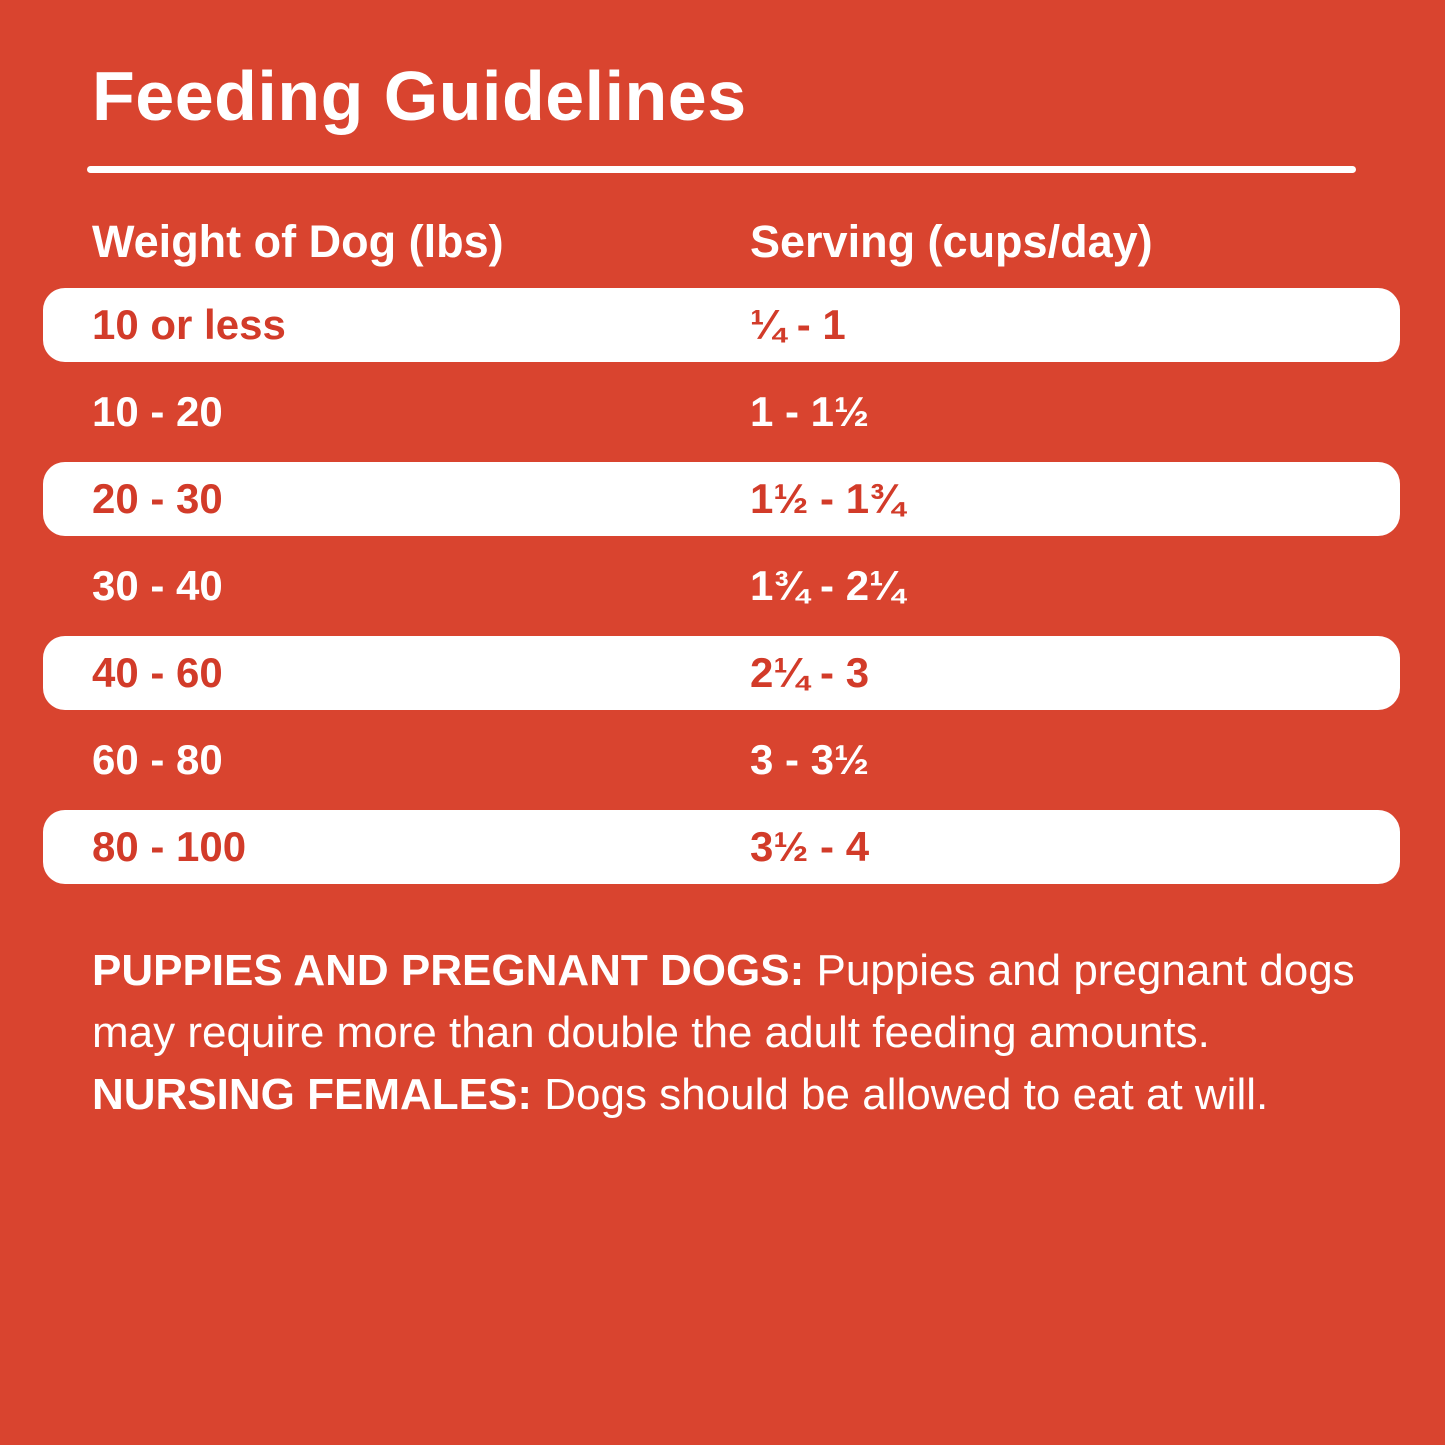 Image resolution: width=1445 pixels, height=1445 pixels. I want to click on title-underline, so click(721, 169).